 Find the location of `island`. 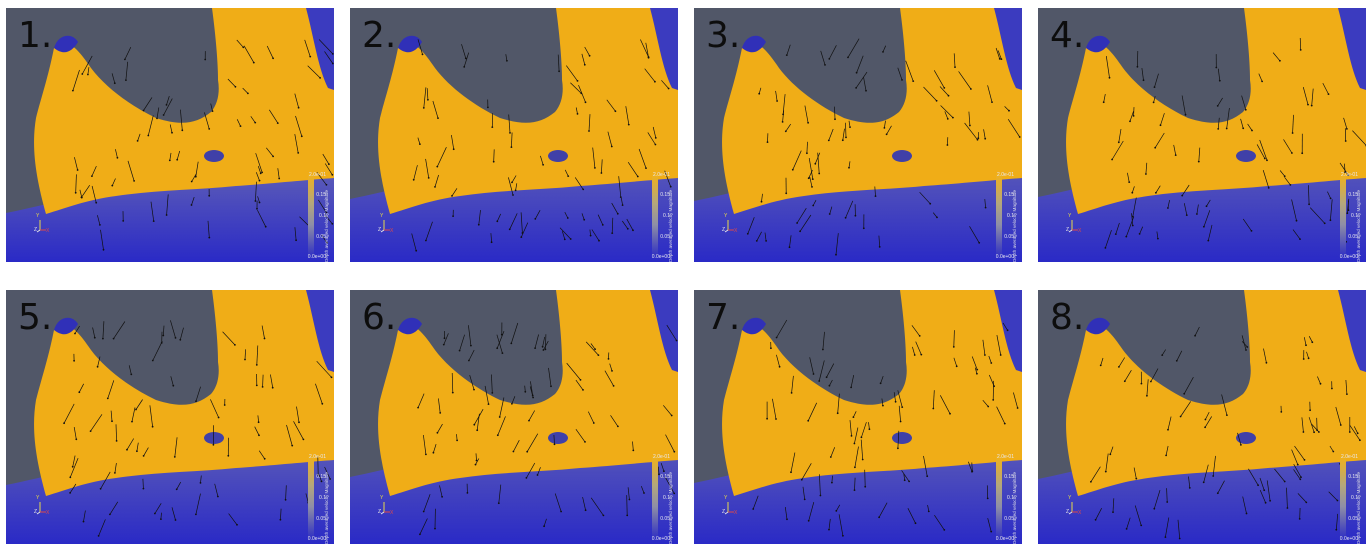

island is located at coordinates (214, 156).